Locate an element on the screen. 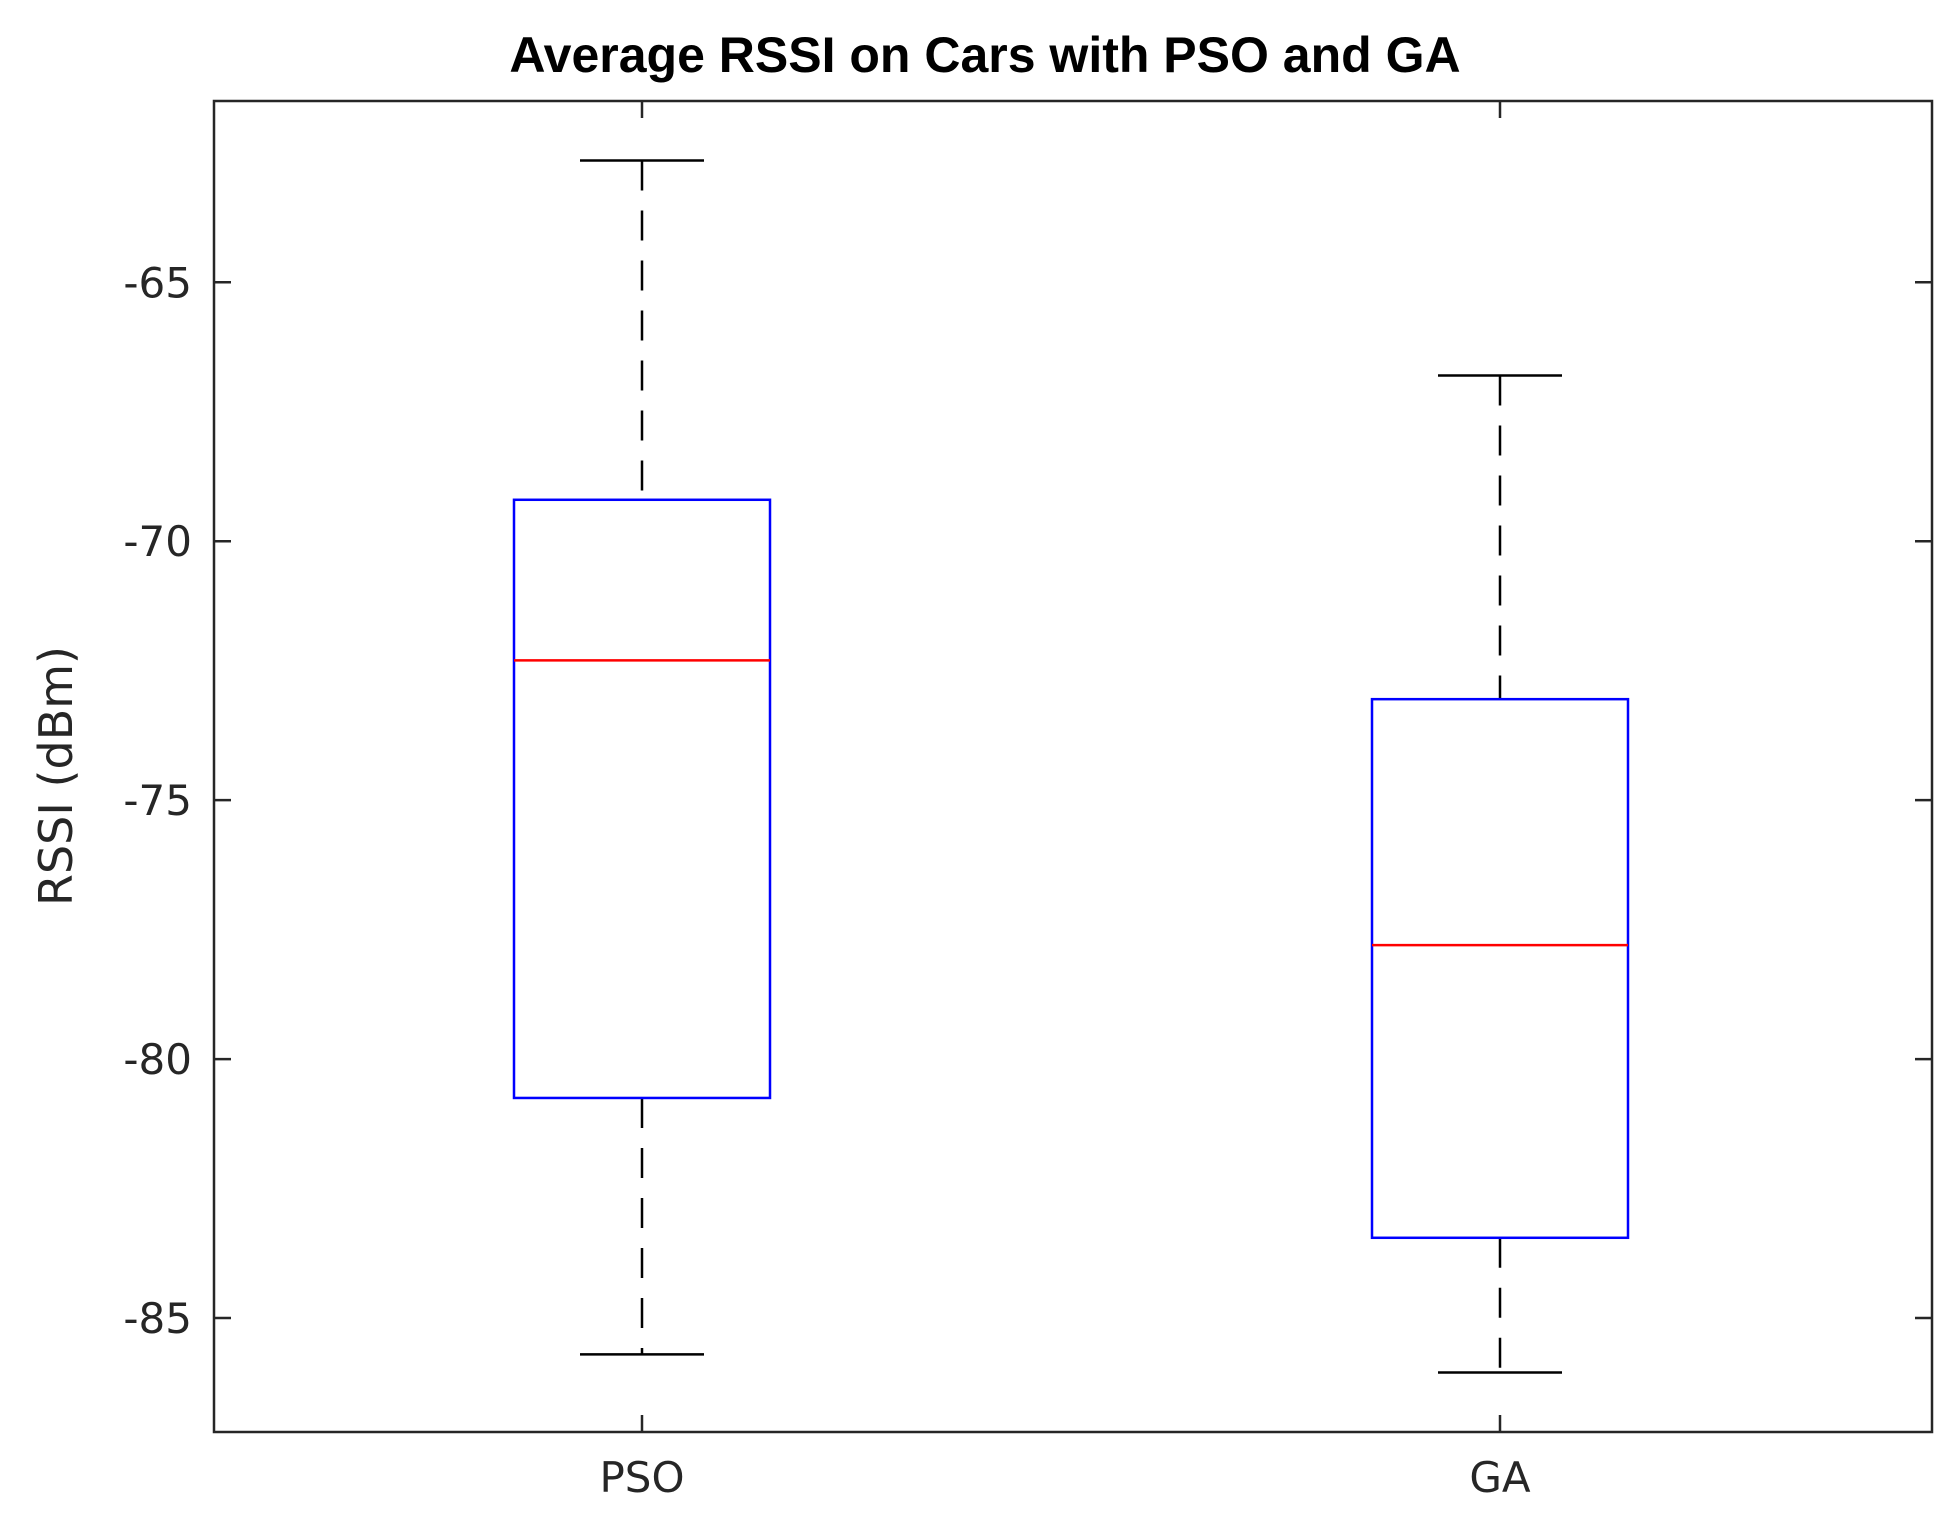 This screenshot has height=1522, width=1955. y-tick-label: -85 is located at coordinates (157, 1318).